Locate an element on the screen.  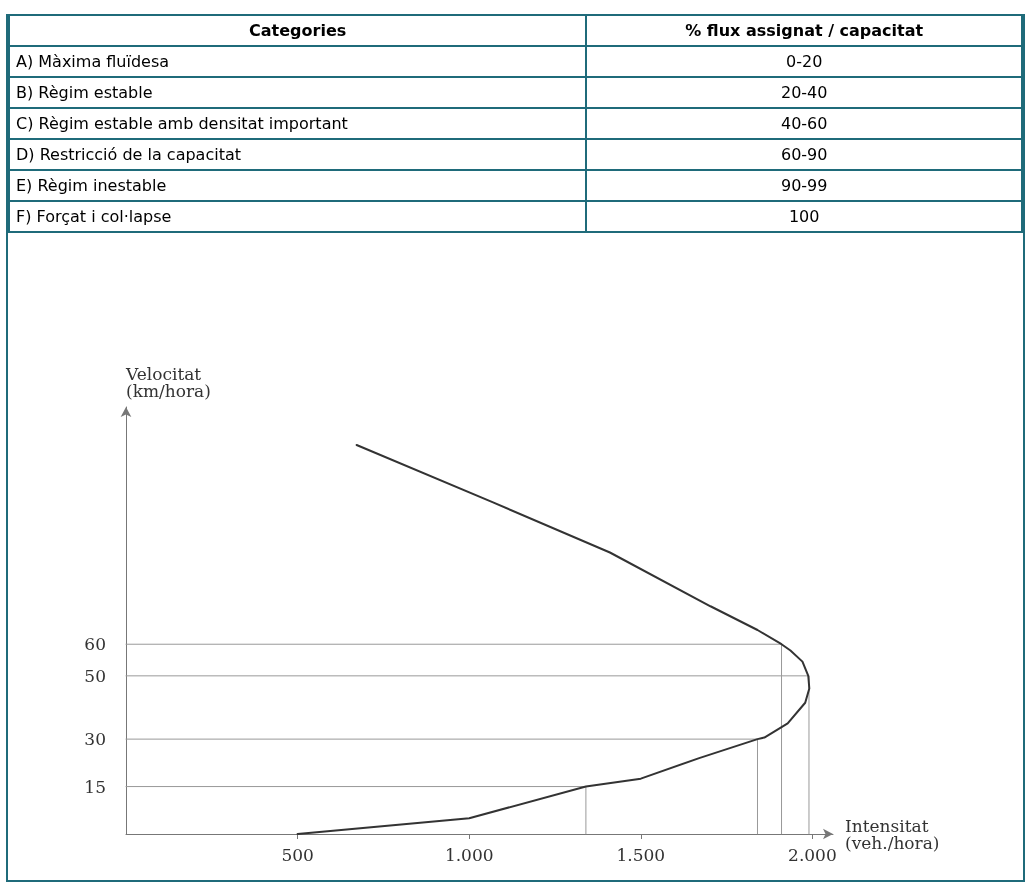
text: Categories is located at coordinates (298, 30).